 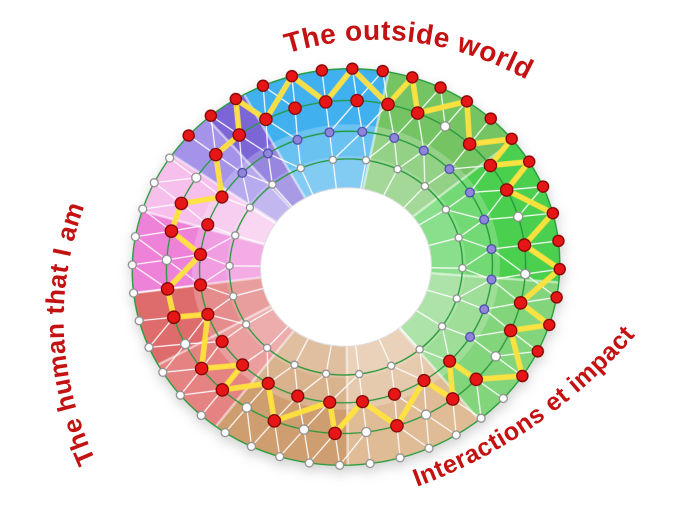 I want to click on label-the-human-that-i-am: The human that I am, so click(x=70, y=334).